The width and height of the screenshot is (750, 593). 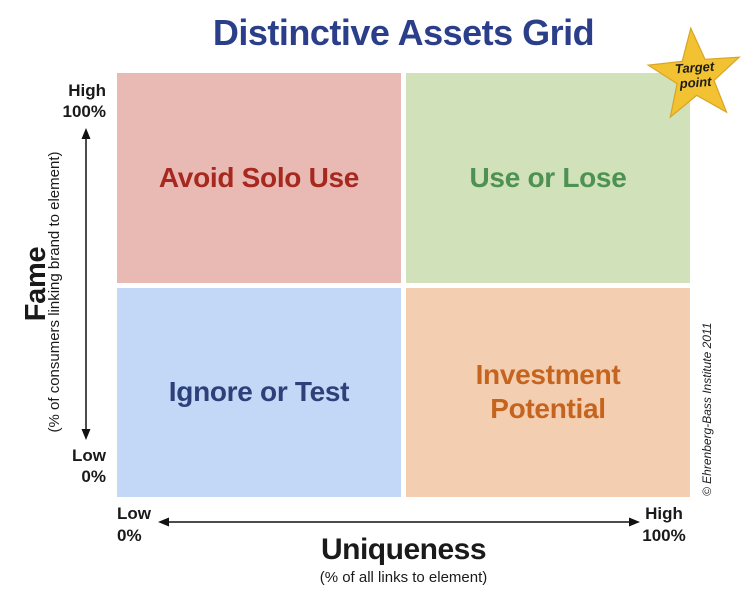 I want to click on quadrant-use-or-lose: Use or Lose, so click(x=548, y=178).